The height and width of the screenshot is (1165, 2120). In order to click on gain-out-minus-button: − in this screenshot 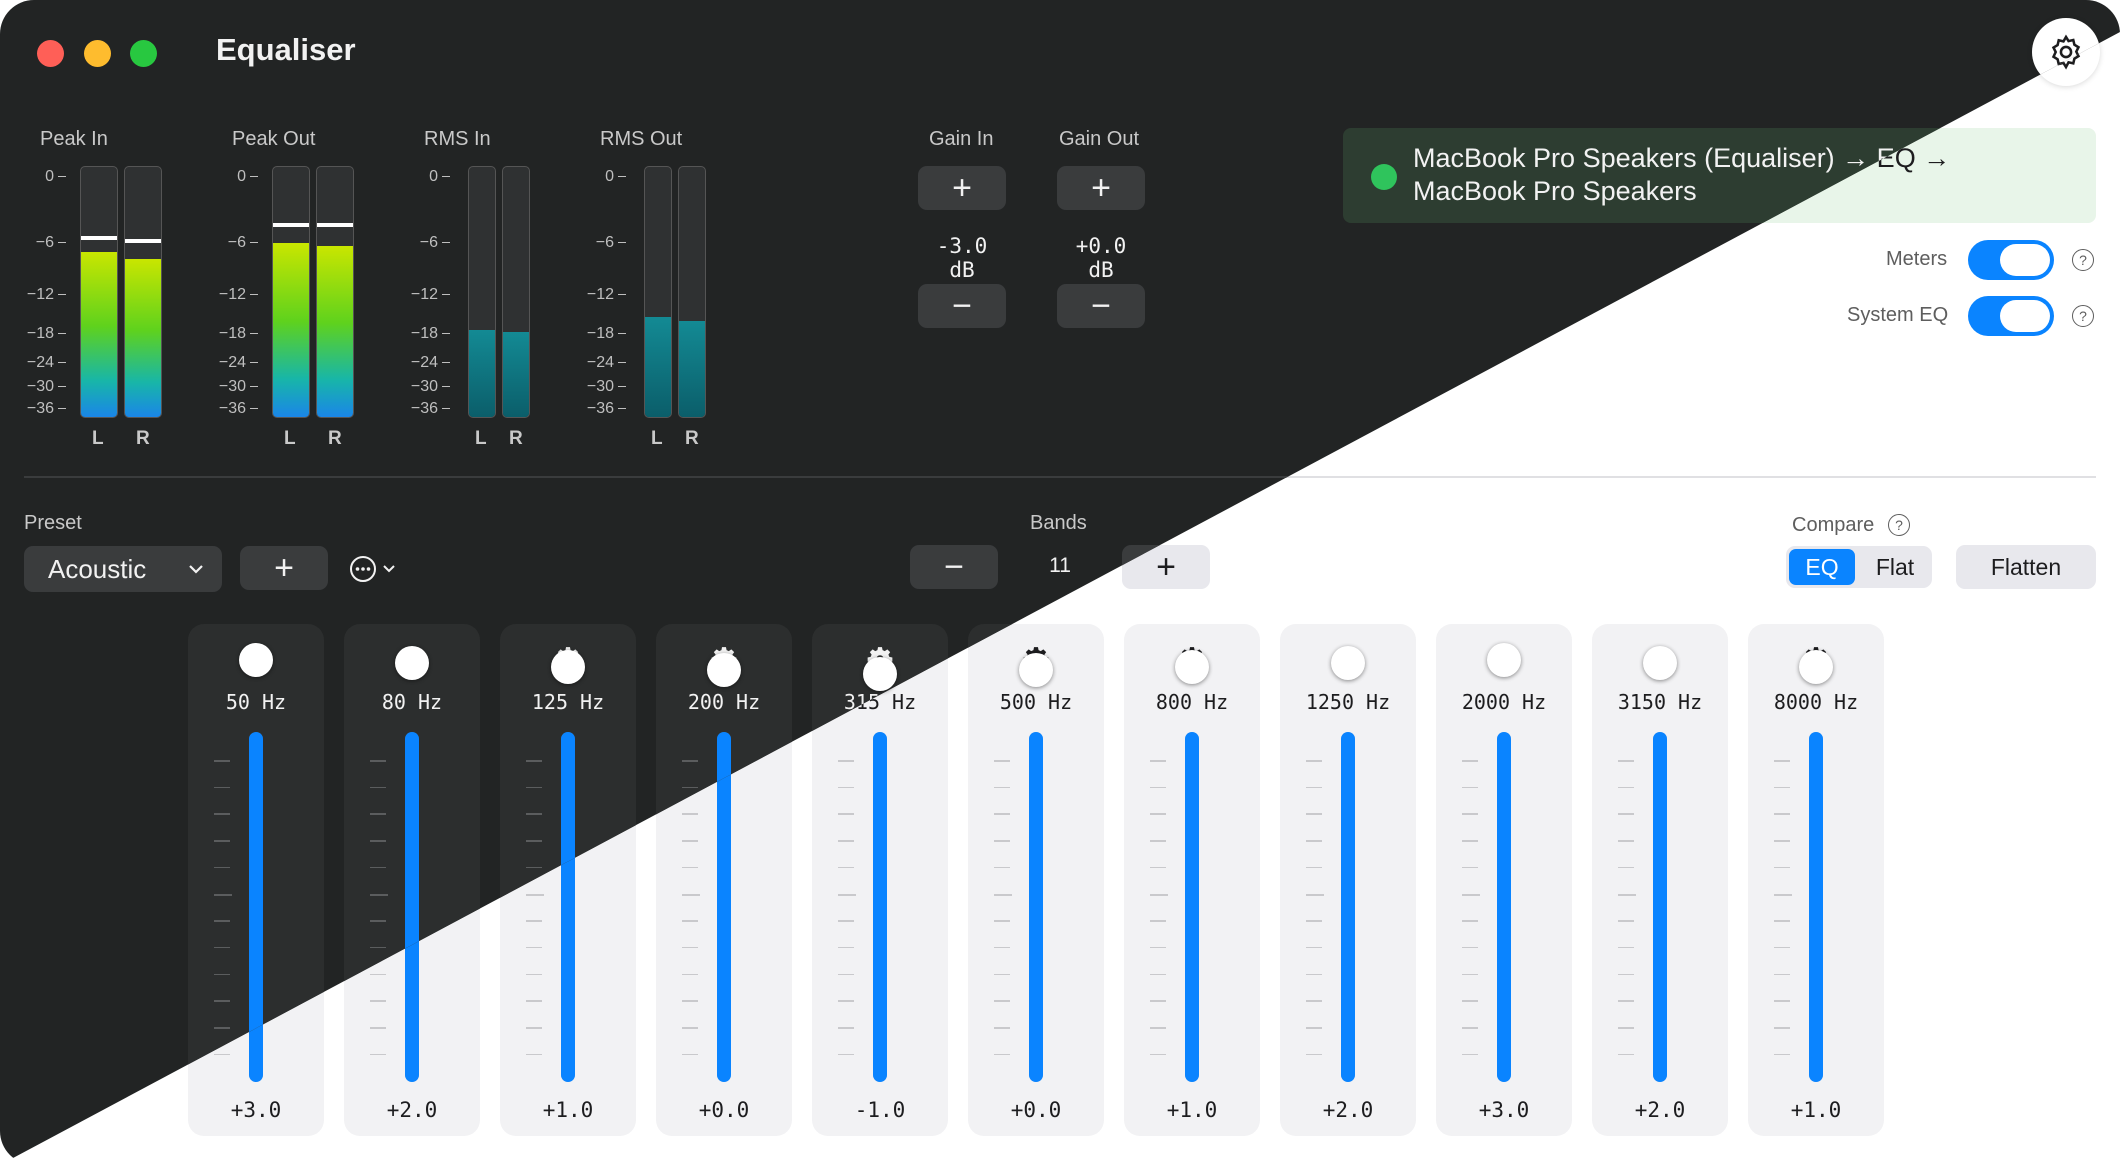, I will do `click(1101, 306)`.